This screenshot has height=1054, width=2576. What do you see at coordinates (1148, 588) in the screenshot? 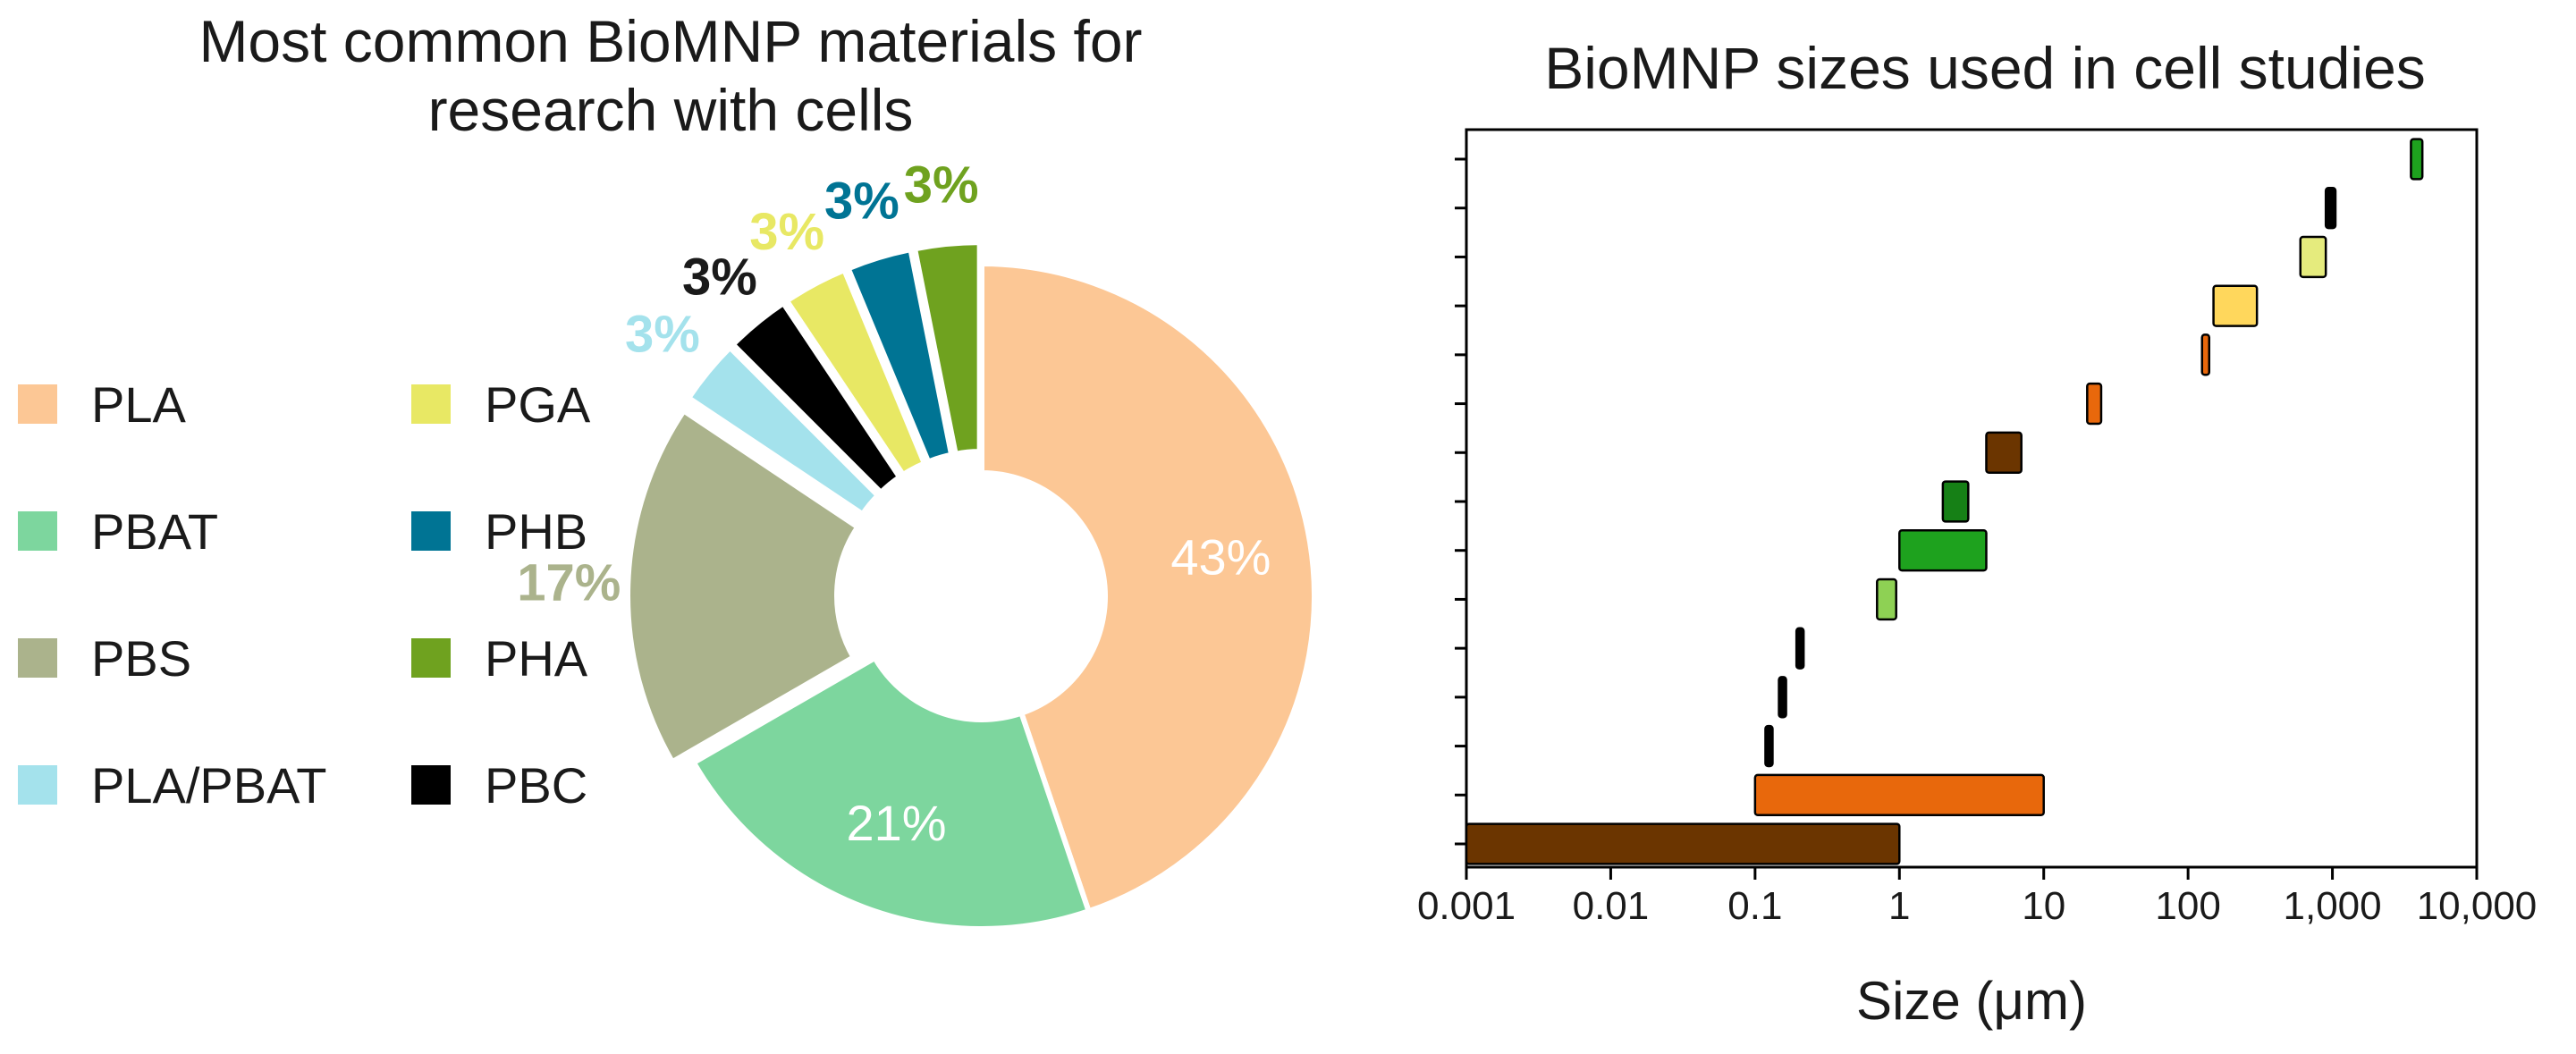
I see `pie-slice-pla` at bounding box center [1148, 588].